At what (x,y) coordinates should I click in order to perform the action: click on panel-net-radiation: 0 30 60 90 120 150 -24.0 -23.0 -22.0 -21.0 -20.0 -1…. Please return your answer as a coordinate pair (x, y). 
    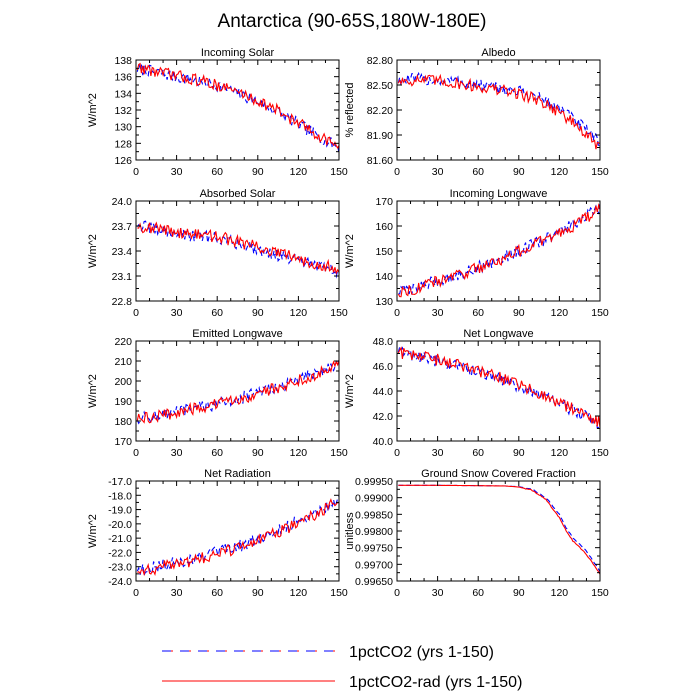
    Looking at the image, I should click on (217, 533).